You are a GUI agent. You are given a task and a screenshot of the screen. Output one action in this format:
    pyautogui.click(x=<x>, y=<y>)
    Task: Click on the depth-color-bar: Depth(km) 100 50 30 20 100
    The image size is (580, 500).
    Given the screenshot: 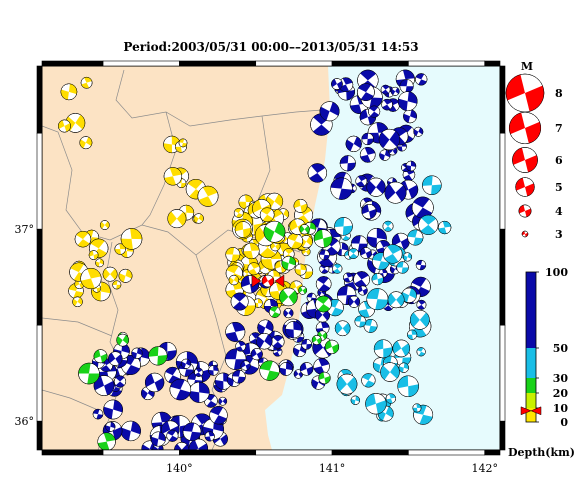 What is the action you would take?
    pyautogui.click(x=541, y=362)
    